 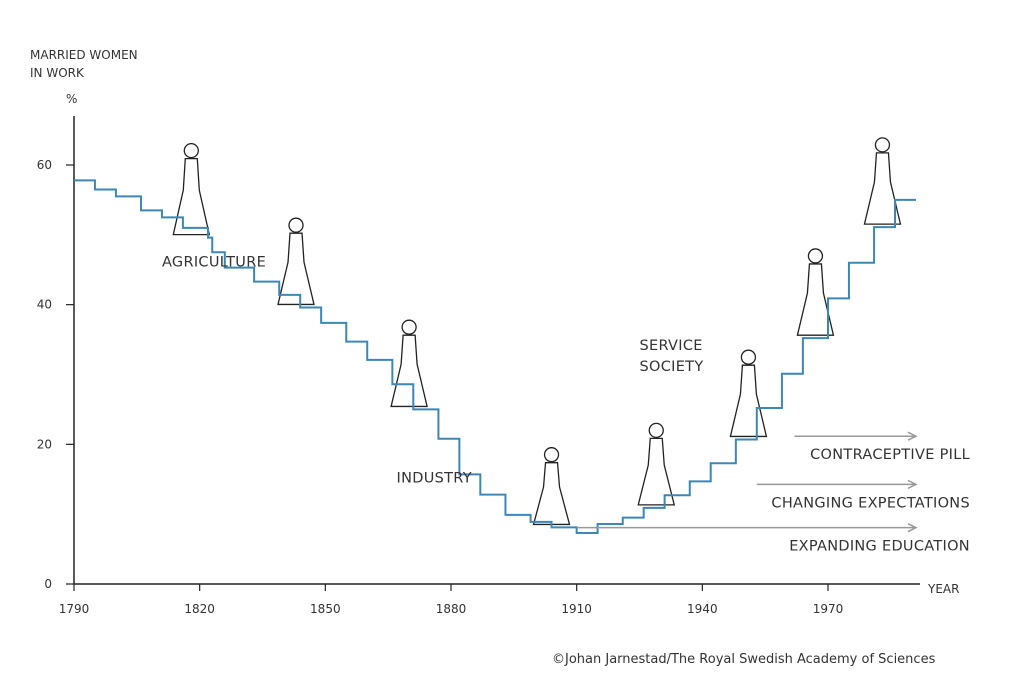 What do you see at coordinates (44, 444) in the screenshot?
I see `y-tick-label: 20` at bounding box center [44, 444].